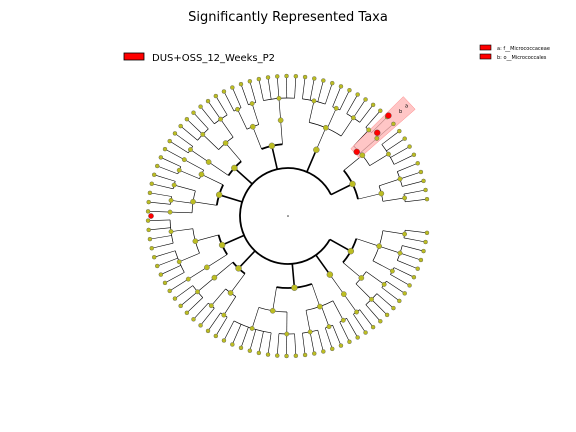 The image size is (576, 432). I want to click on legend-label: DUS+OSS_12_Weeks_P2, so click(213, 58).